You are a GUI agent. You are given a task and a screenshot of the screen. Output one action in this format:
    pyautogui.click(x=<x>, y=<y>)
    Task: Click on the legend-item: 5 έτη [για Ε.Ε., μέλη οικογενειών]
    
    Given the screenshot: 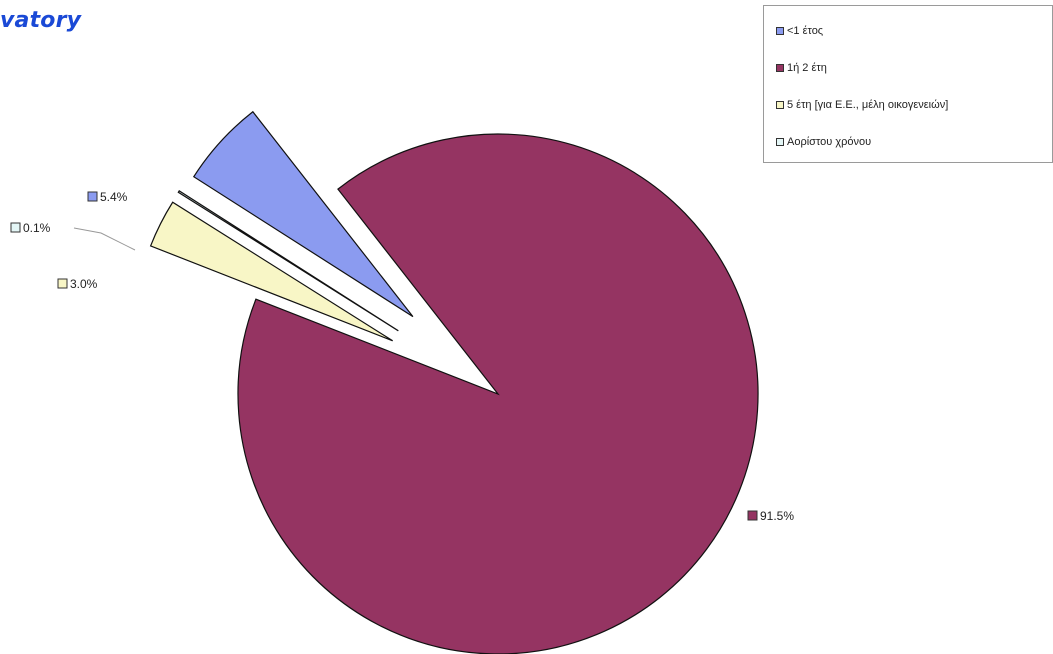 What is the action you would take?
    pyautogui.click(x=862, y=105)
    